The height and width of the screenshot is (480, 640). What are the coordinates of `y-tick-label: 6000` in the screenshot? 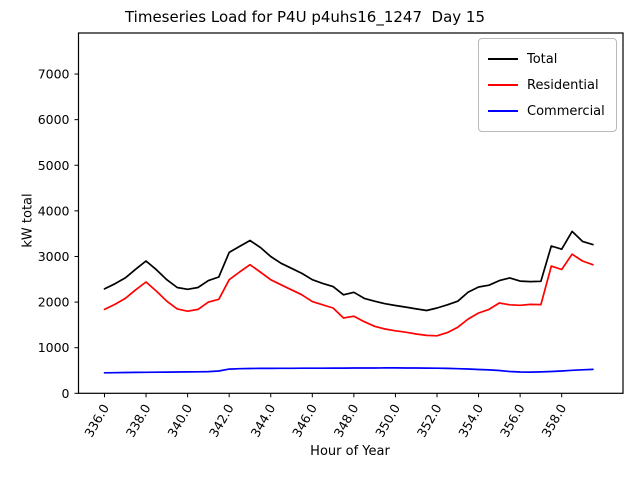 It's located at (54, 119).